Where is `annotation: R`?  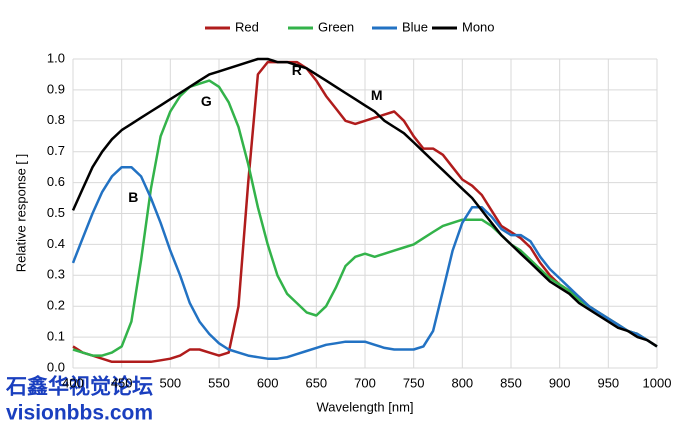
annotation: R is located at coordinates (297, 70).